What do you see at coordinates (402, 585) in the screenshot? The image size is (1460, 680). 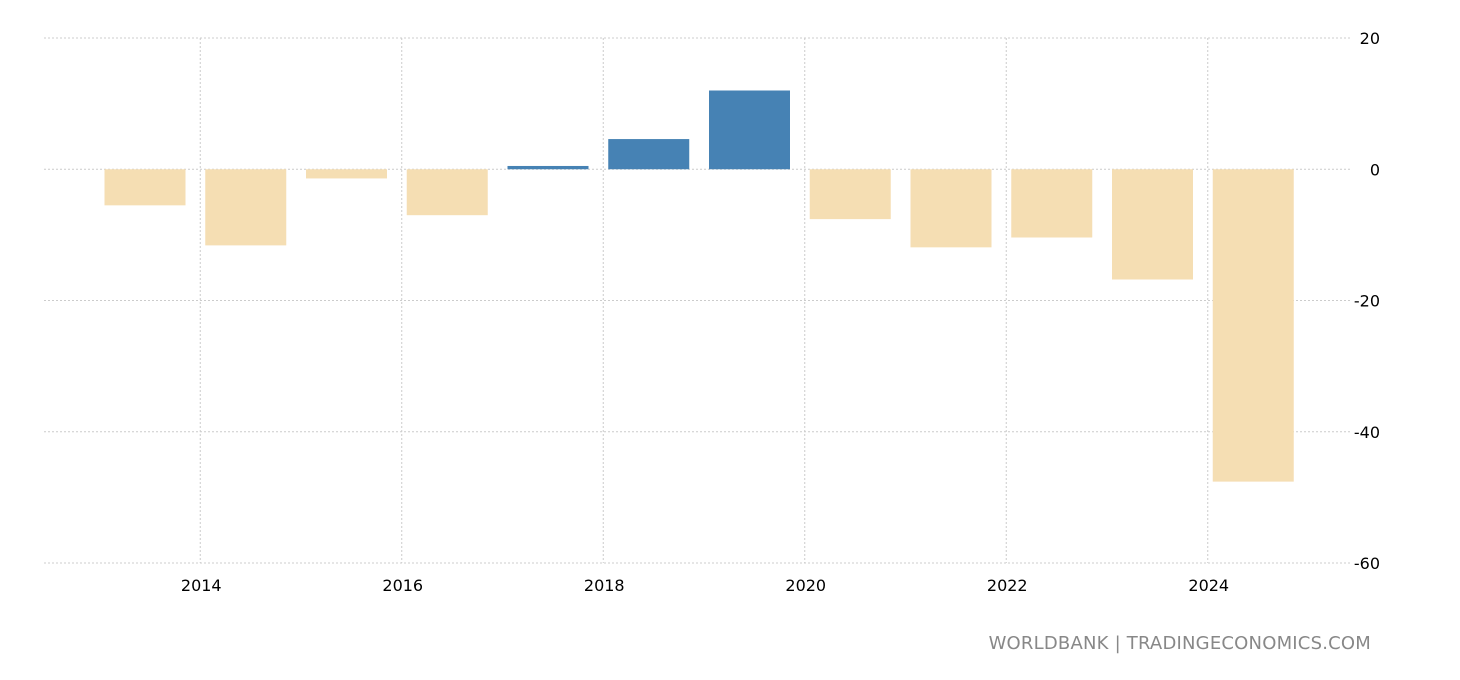 I see `x-tick-label: 2016` at bounding box center [402, 585].